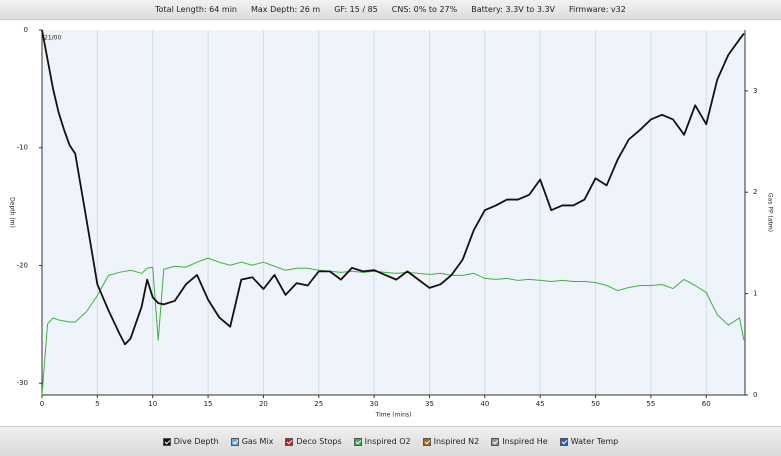 This screenshot has height=456, width=781. What do you see at coordinates (755, 294) in the screenshot?
I see `y2-tick-label: 1` at bounding box center [755, 294].